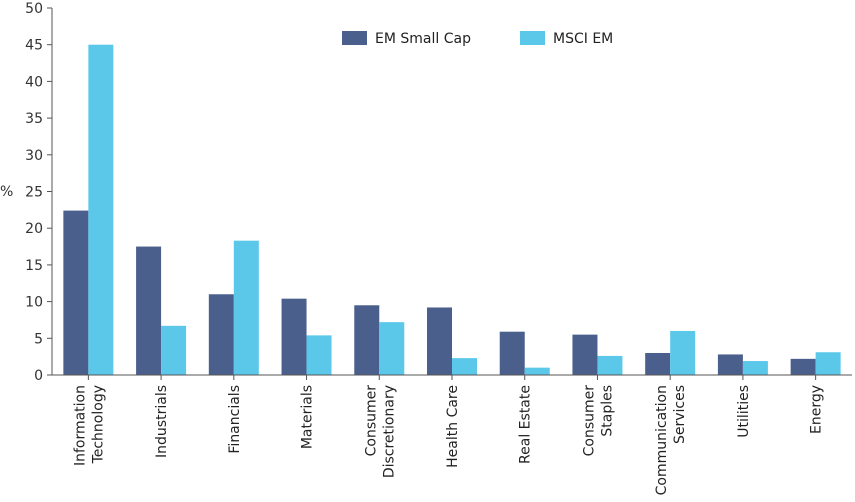 Image resolution: width=855 pixels, height=502 pixels. What do you see at coordinates (89, 425) in the screenshot?
I see `x-category-label: Information Technology` at bounding box center [89, 425].